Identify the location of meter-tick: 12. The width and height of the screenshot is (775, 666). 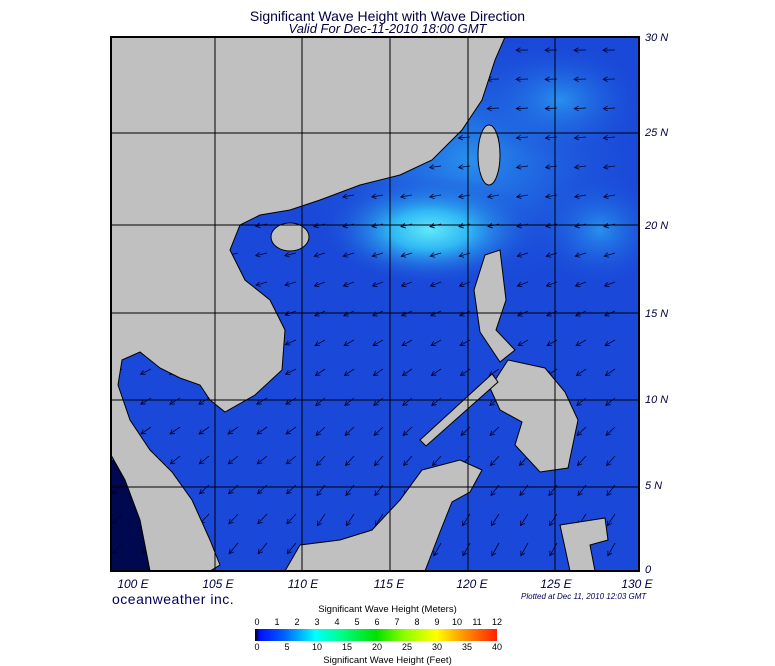
(497, 622).